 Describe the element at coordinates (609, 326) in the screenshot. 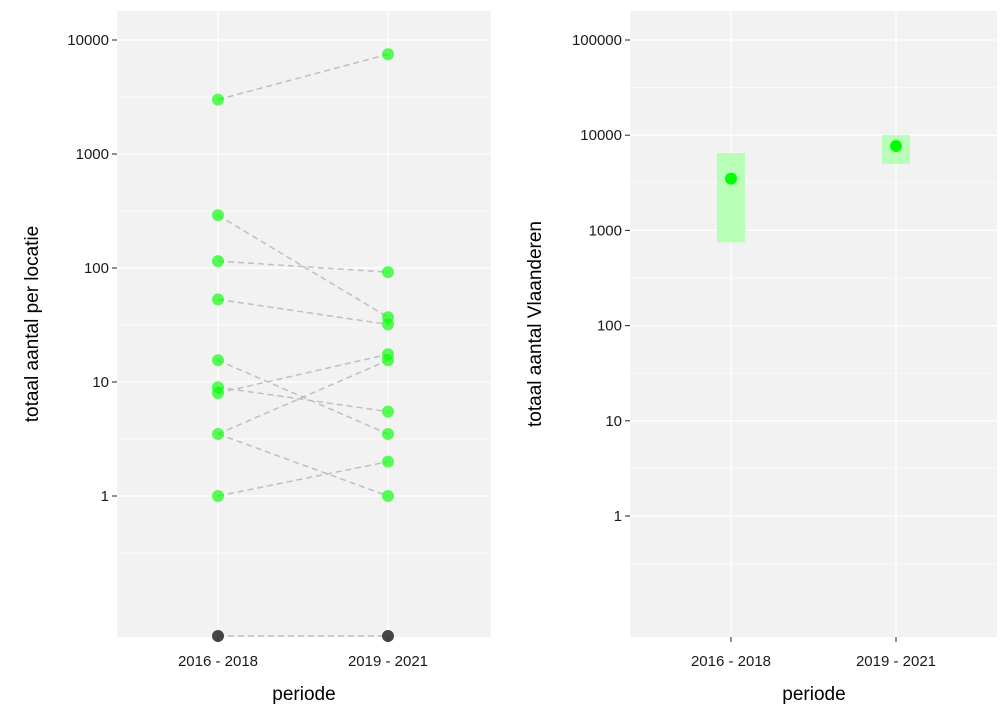

I see `right-y-tick-label: 100` at that location.